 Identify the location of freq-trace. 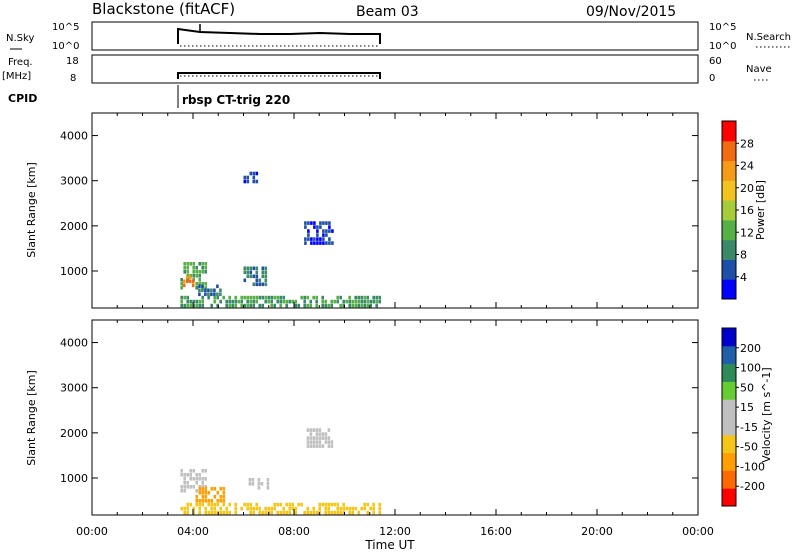
(279, 75).